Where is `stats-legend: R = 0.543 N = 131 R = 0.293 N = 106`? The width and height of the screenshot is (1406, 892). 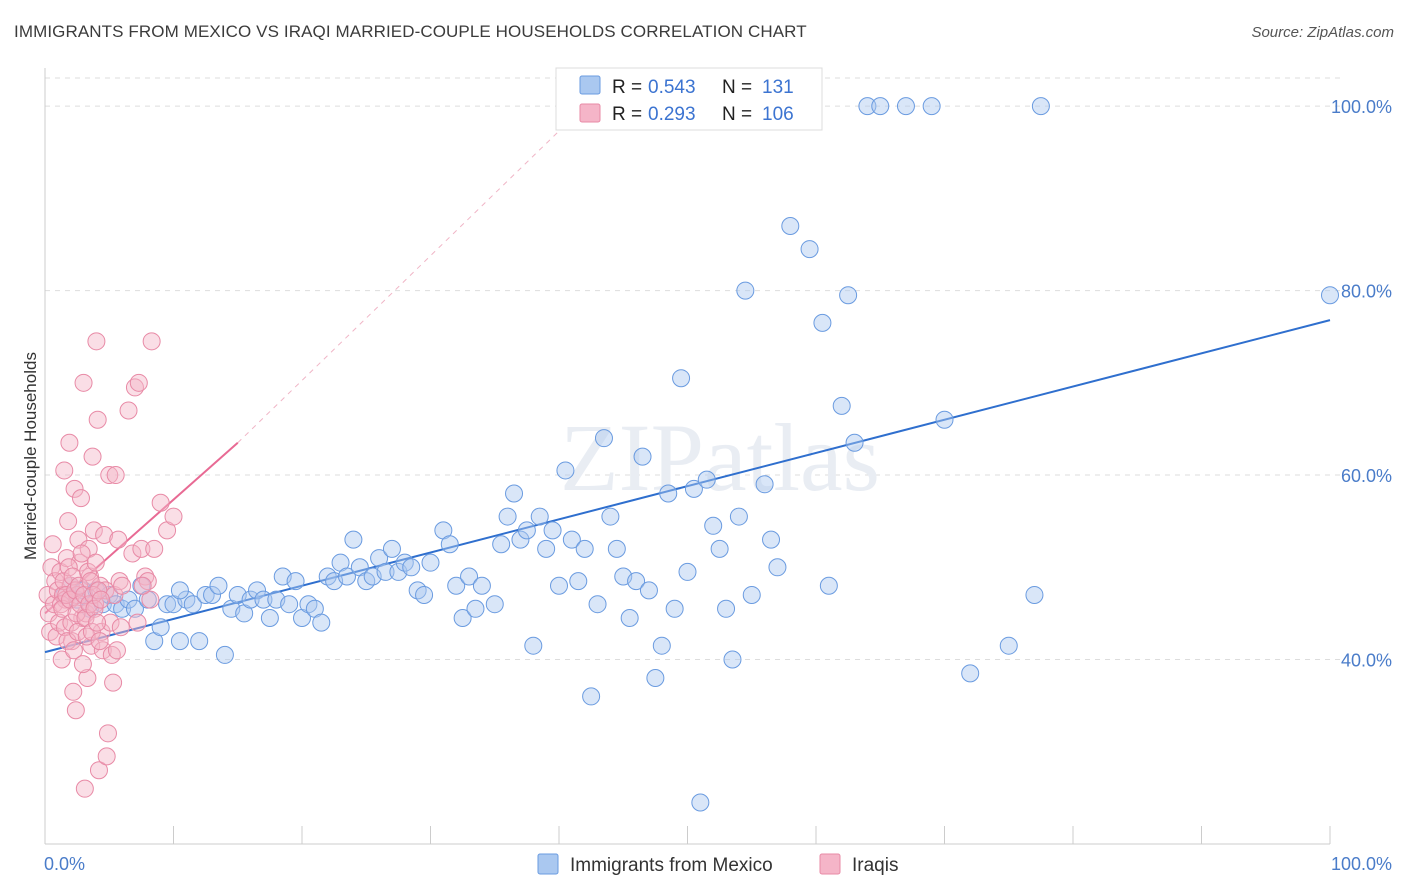 stats-legend: R = 0.543 N = 131 R = 0.293 N = 106 is located at coordinates (689, 99).